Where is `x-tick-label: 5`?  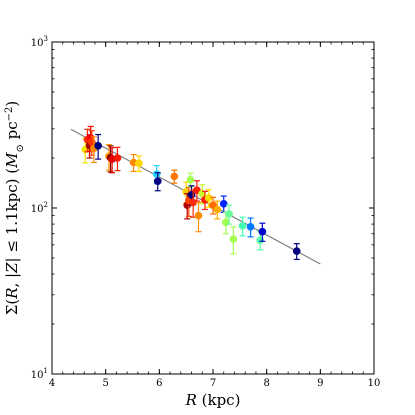
x-tick-label: 5 is located at coordinates (105, 383).